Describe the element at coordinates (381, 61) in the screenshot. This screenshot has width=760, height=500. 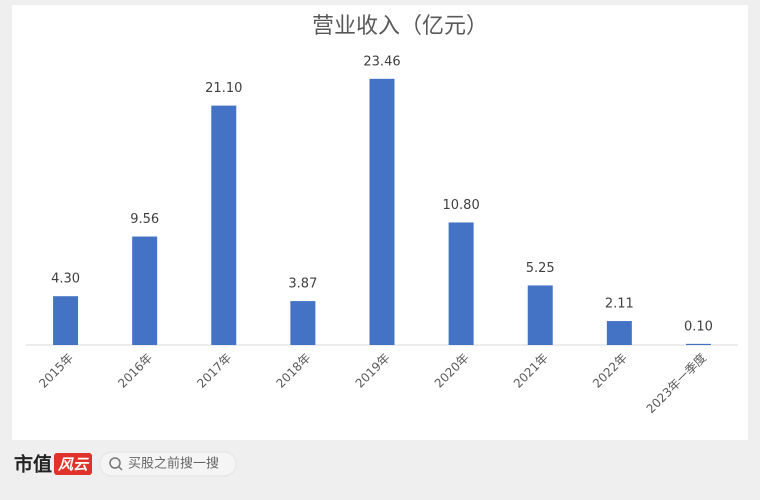
I see `value-label: 23.46` at that location.